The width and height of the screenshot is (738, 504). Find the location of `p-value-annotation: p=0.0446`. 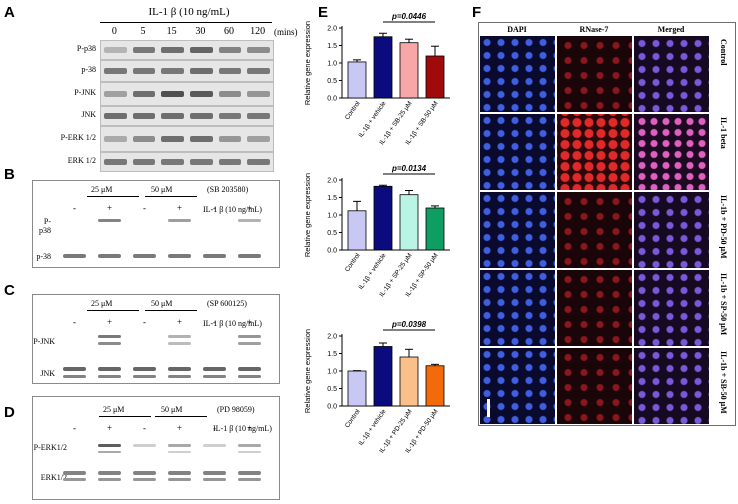

p-value-annotation: p=0.0446 is located at coordinates (409, 16).